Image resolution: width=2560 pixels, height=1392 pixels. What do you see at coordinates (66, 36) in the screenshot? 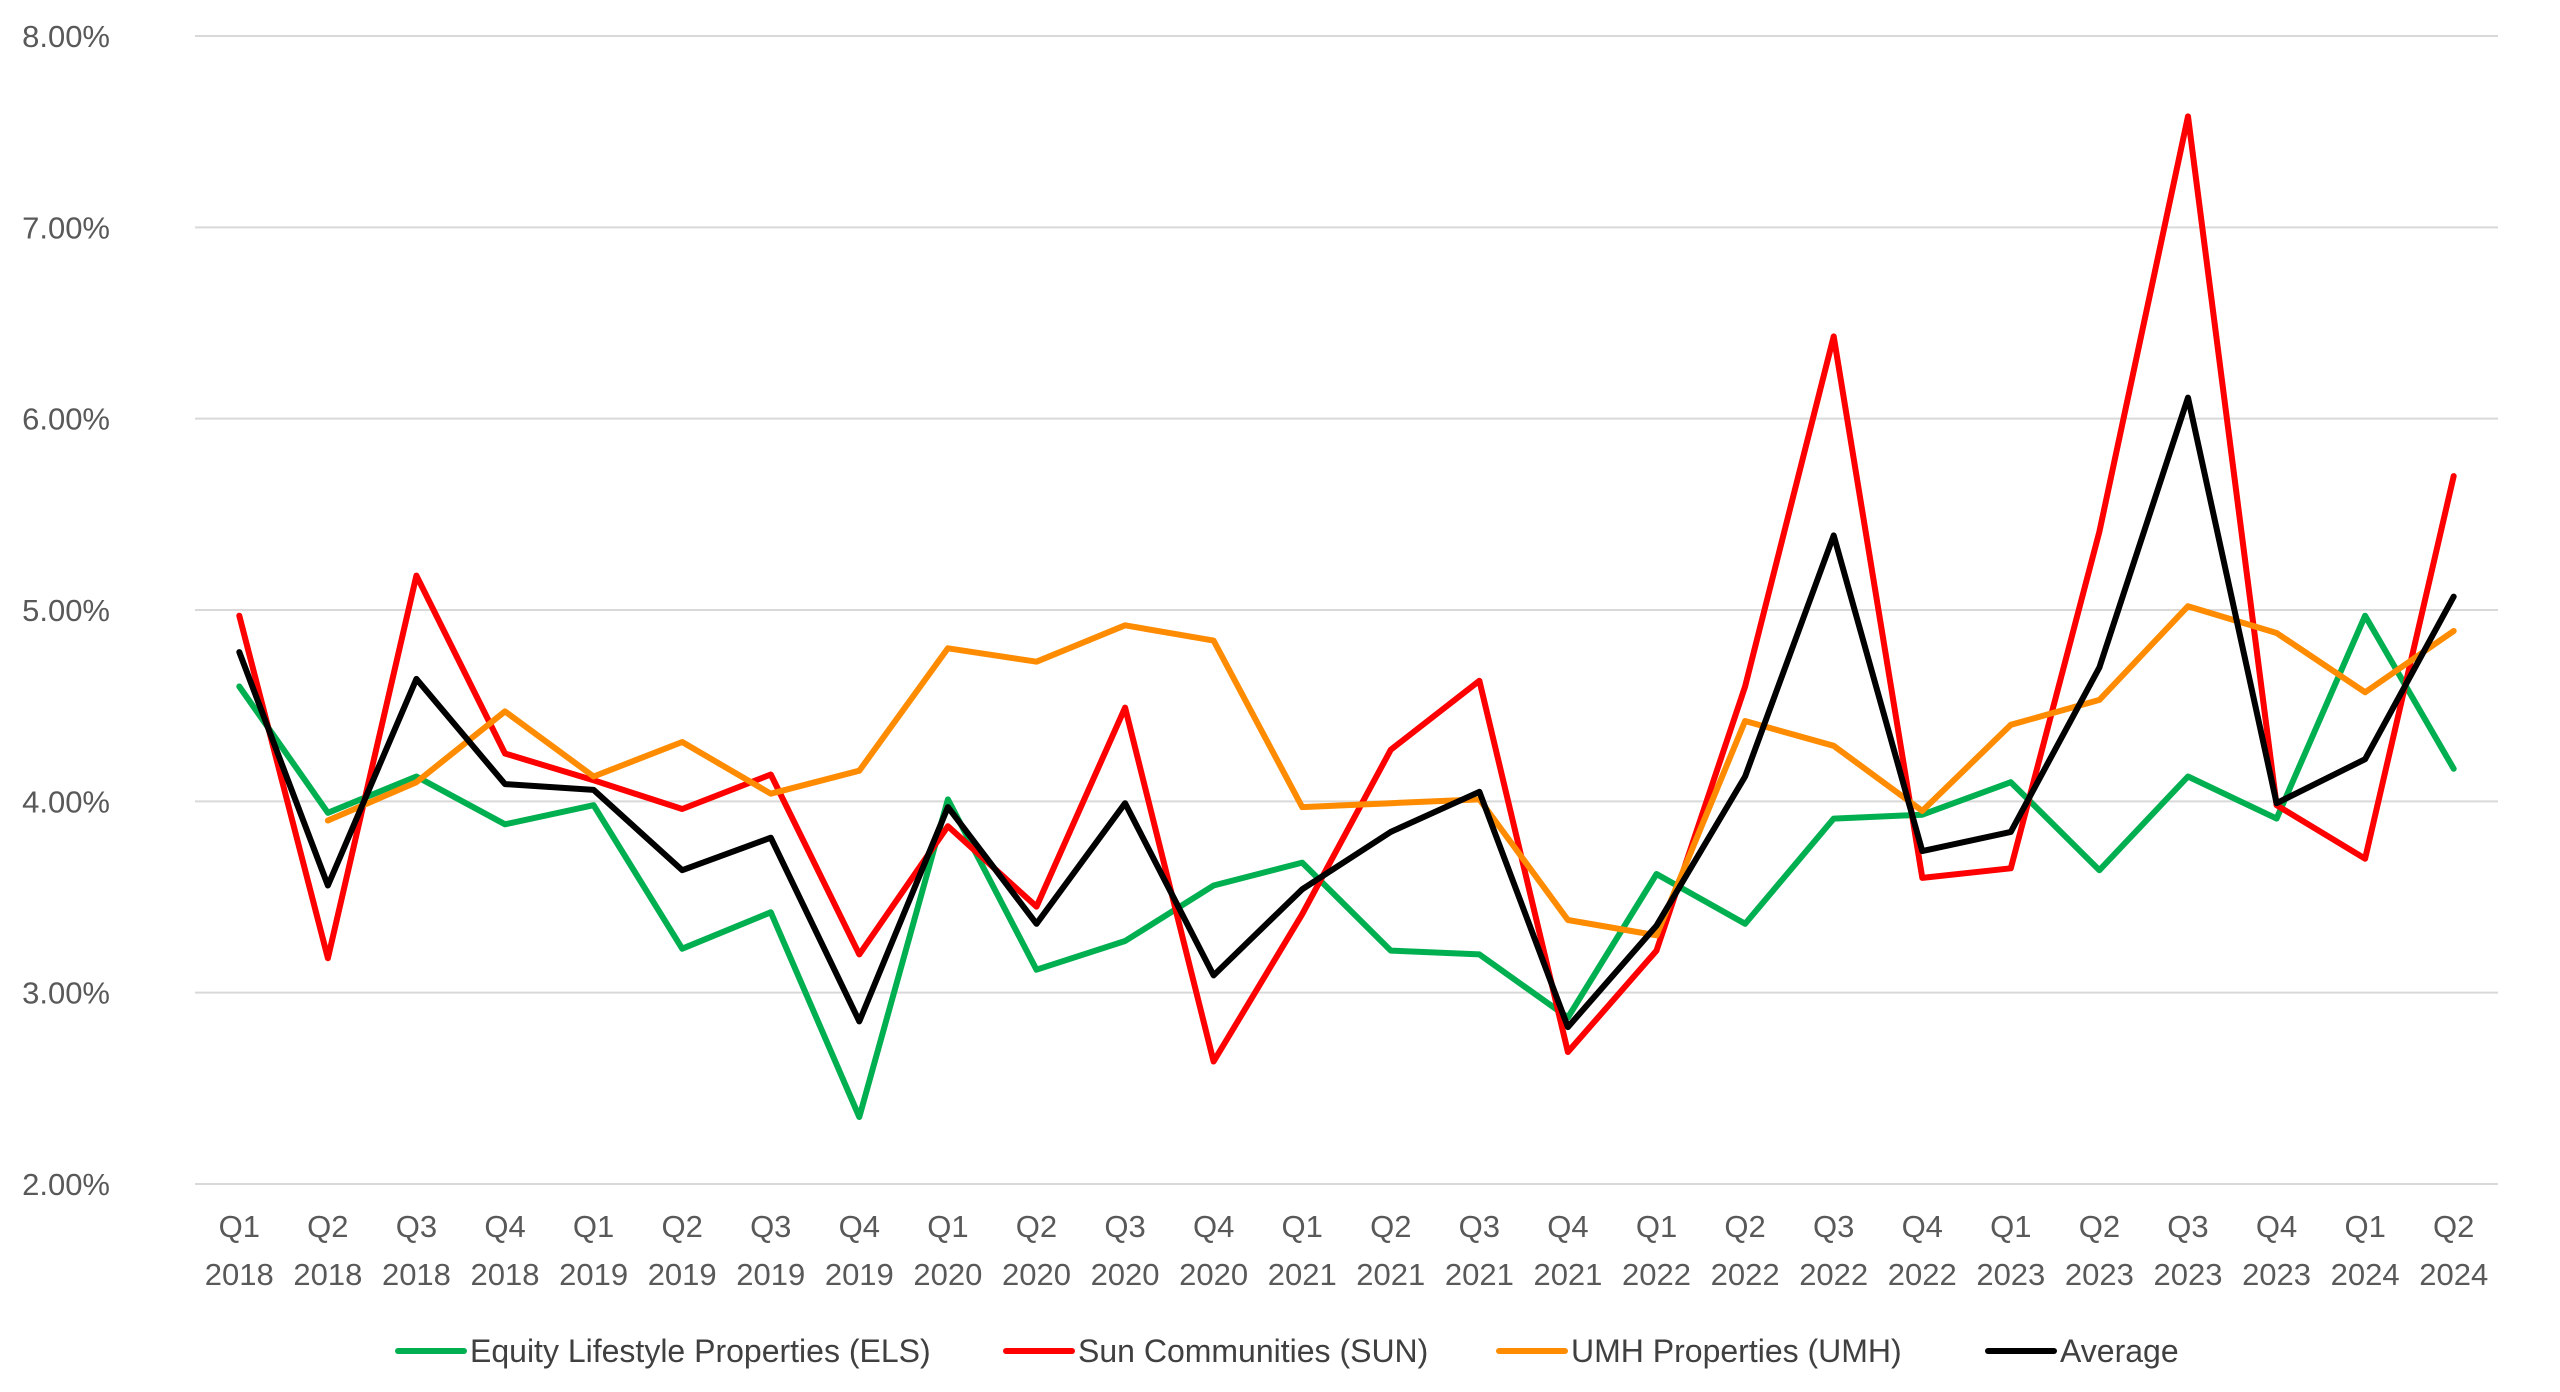
I see `y-tick-label: 8.00%` at bounding box center [66, 36].